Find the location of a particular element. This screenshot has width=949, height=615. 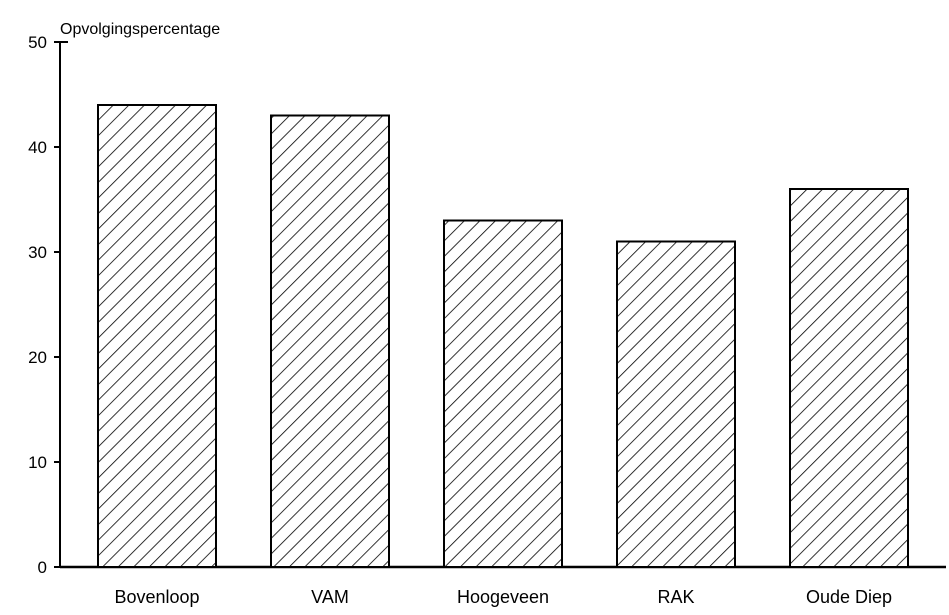

x-category-label: VAM is located at coordinates (330, 597).